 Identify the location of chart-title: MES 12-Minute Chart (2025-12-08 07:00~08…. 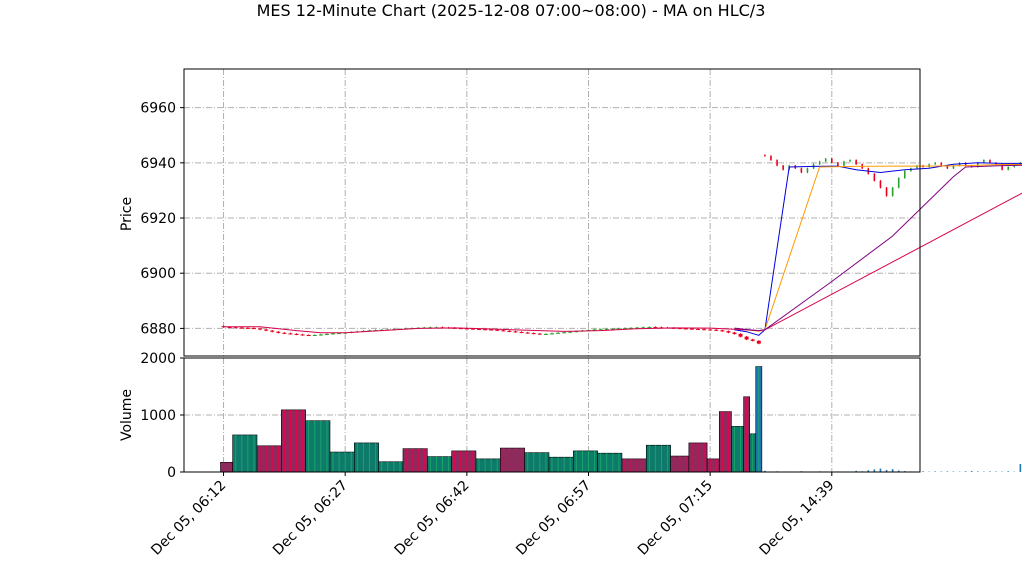
(511, 10).